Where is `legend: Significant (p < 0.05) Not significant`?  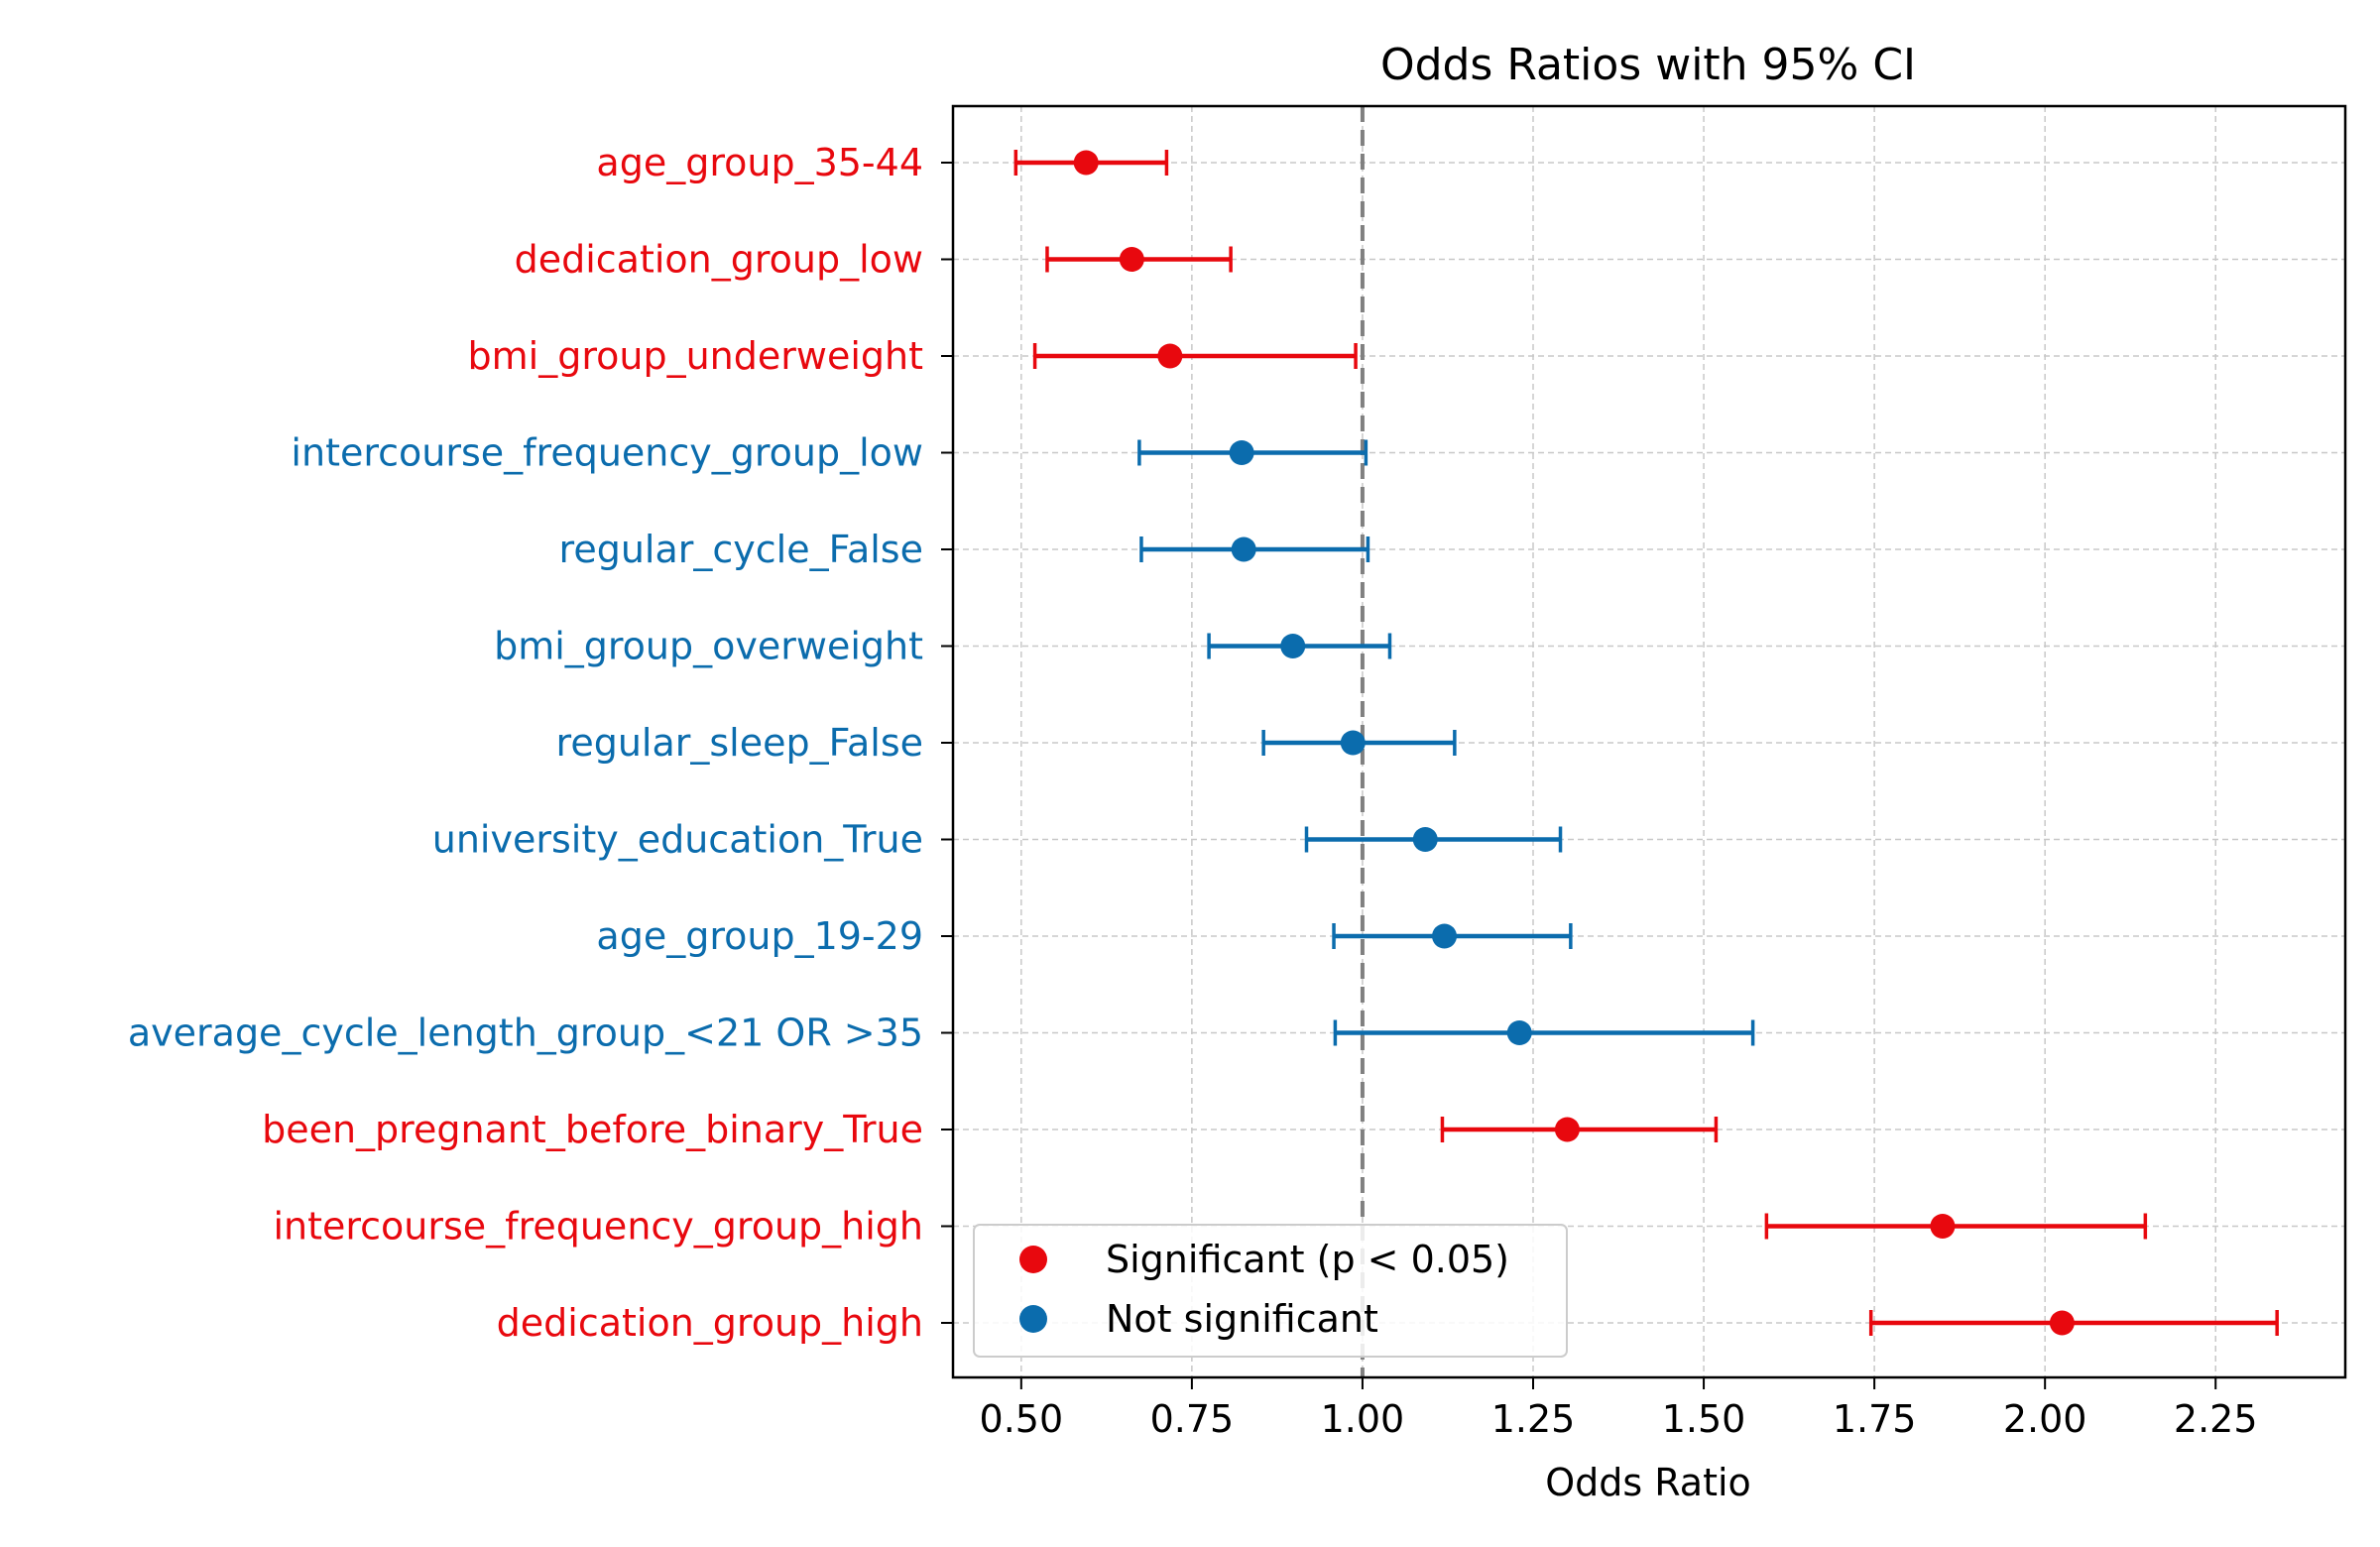
legend: Significant (p < 0.05) Not significant is located at coordinates (1270, 1291).